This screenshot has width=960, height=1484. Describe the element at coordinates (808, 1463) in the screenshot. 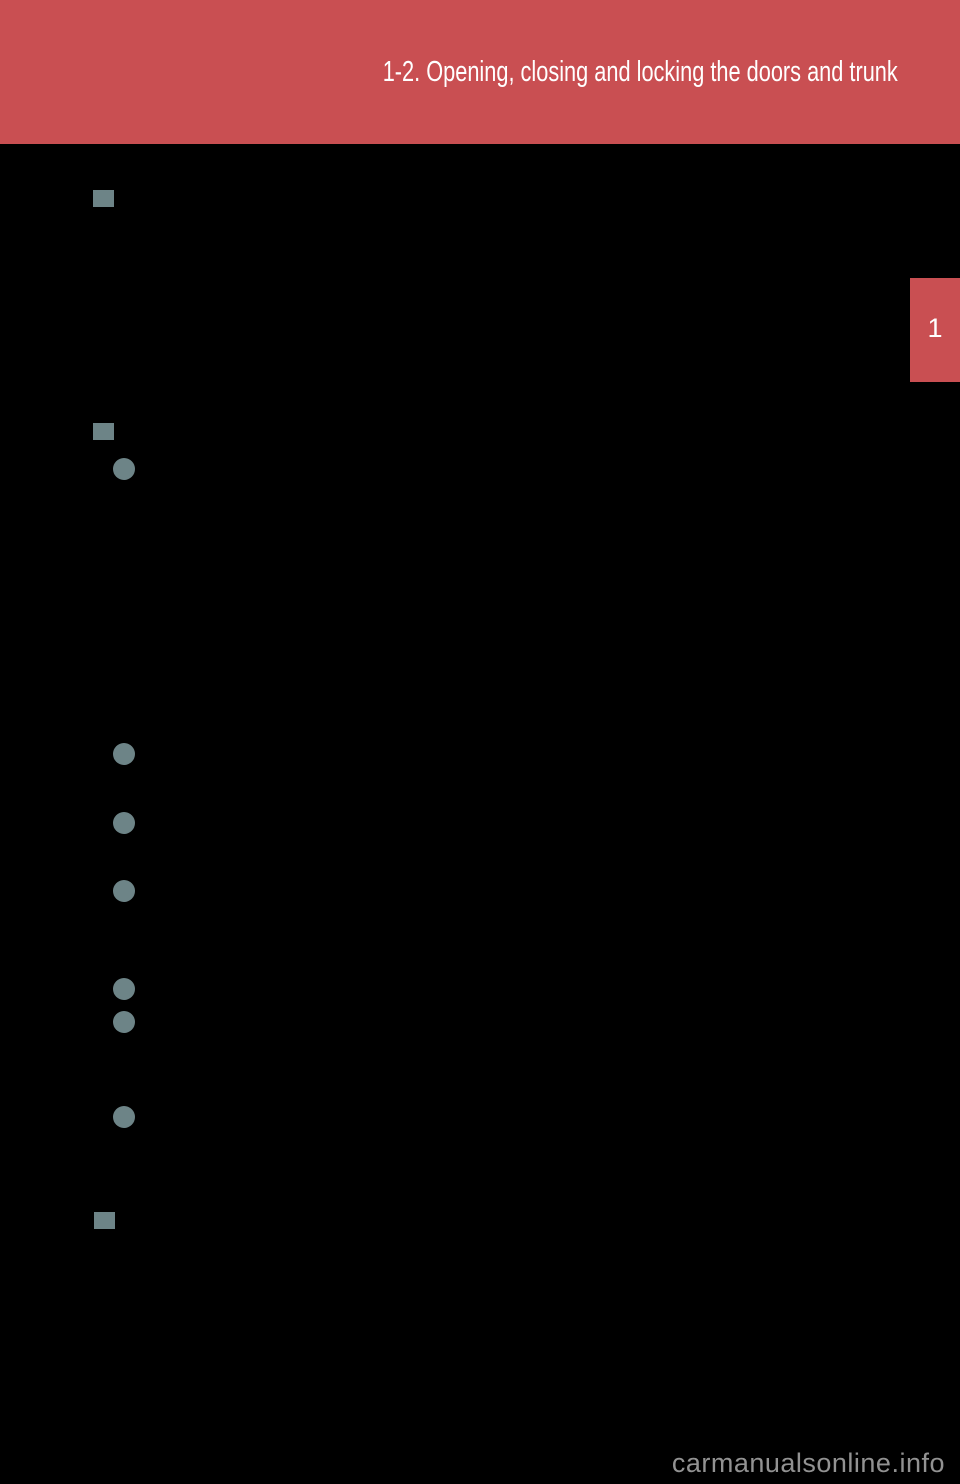

I see `watermark-text: carmanualsonline.info` at that location.